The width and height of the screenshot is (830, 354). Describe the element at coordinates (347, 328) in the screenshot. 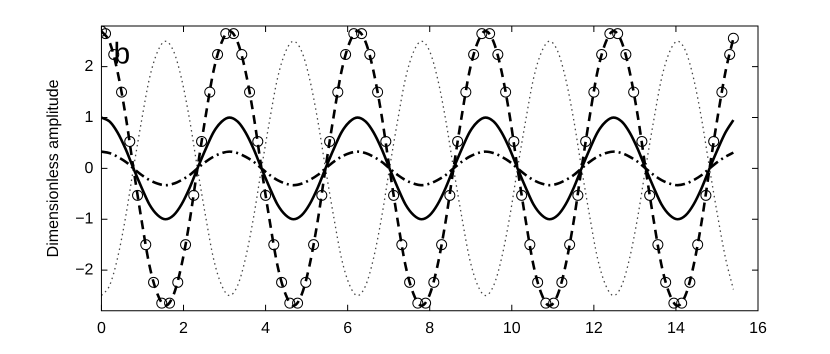

I see `x-tick-label: 6` at that location.